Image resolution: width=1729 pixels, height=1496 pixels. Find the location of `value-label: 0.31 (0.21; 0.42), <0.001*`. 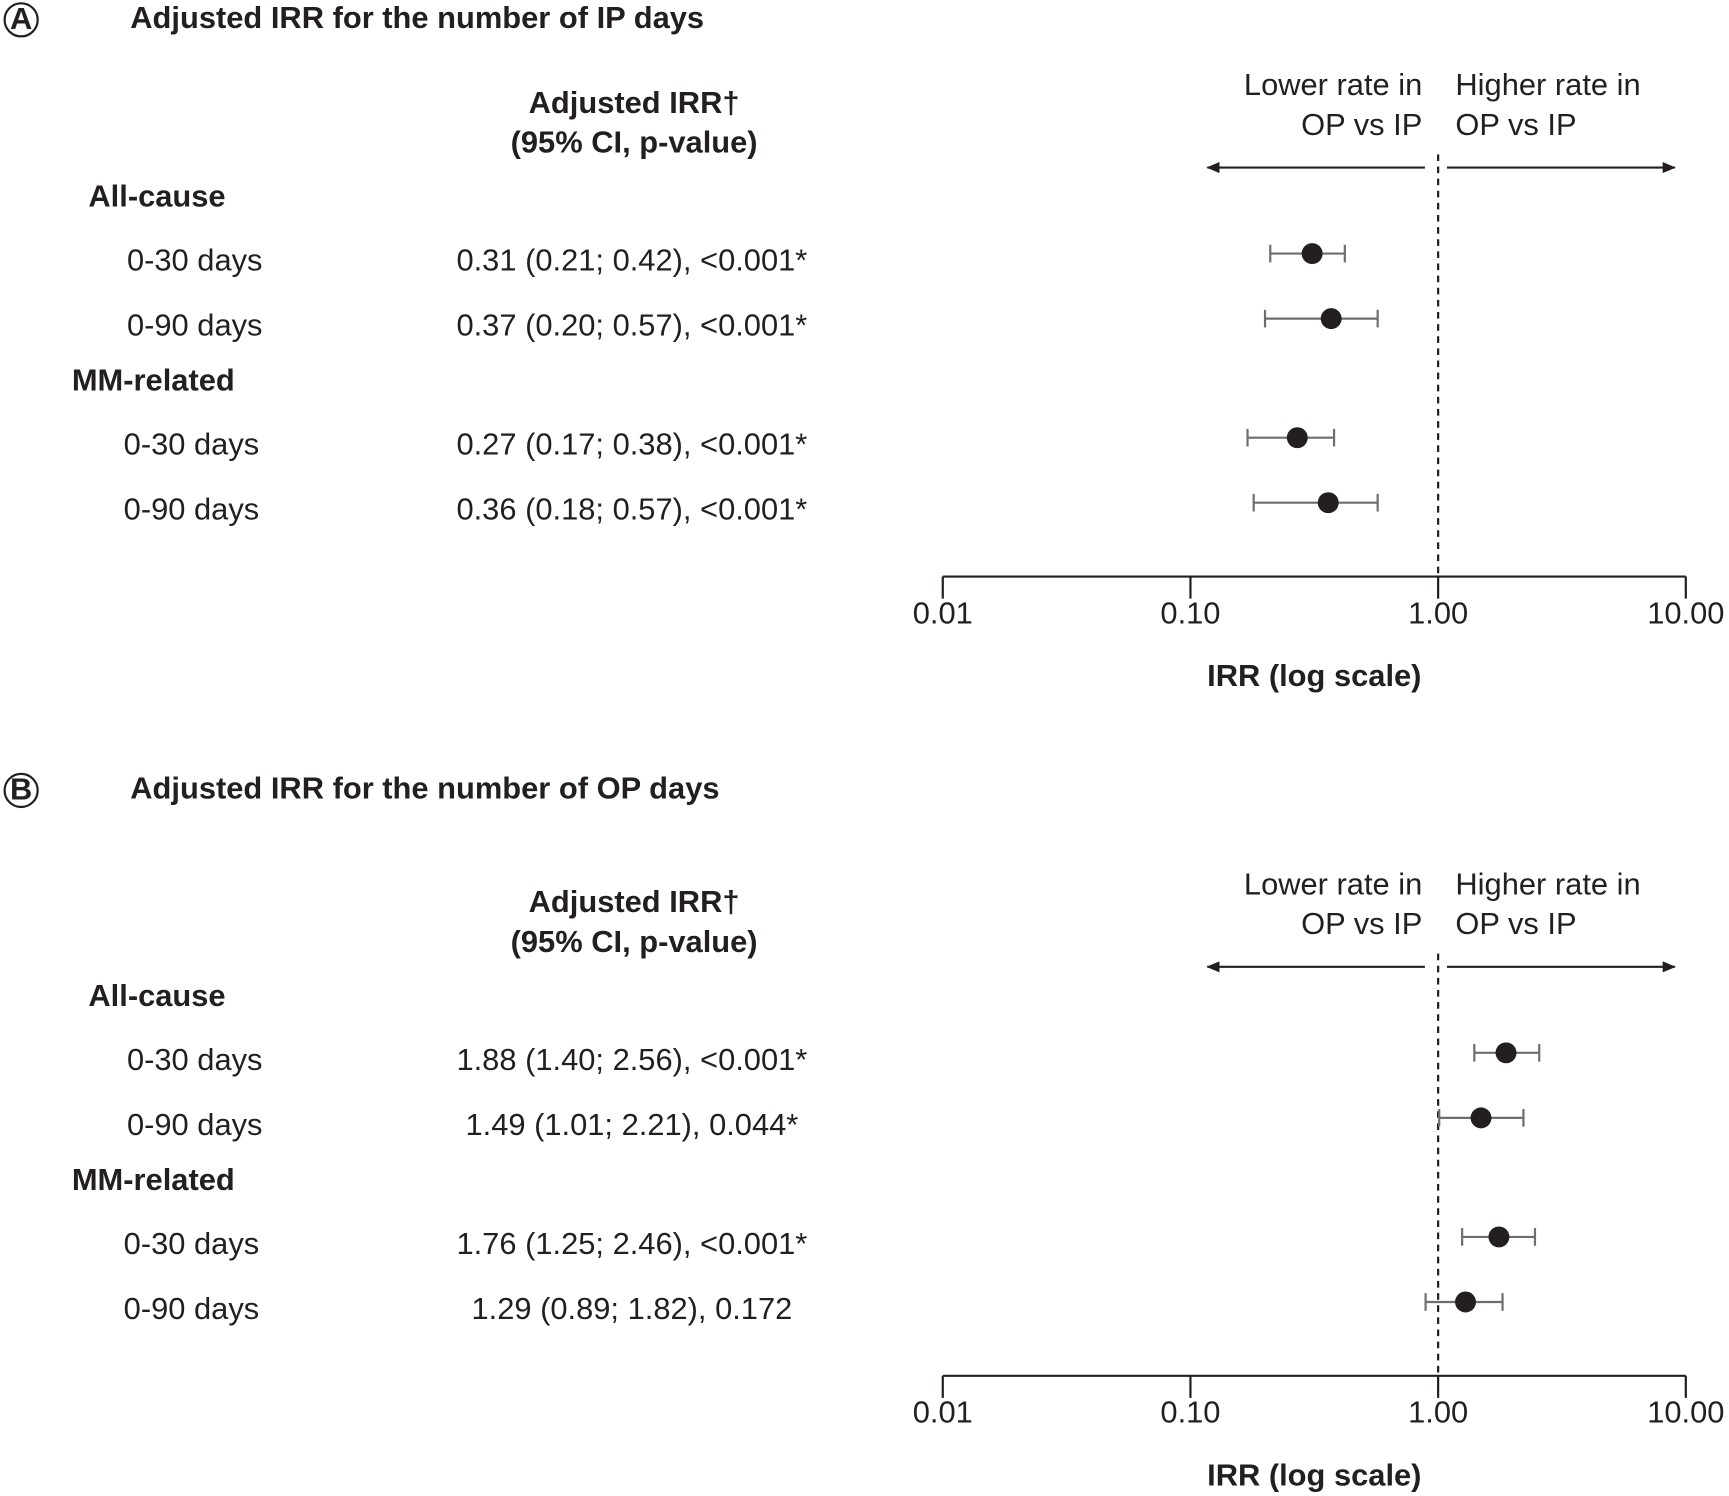

value-label: 0.31 (0.21; 0.42), <0.001* is located at coordinates (631, 260).